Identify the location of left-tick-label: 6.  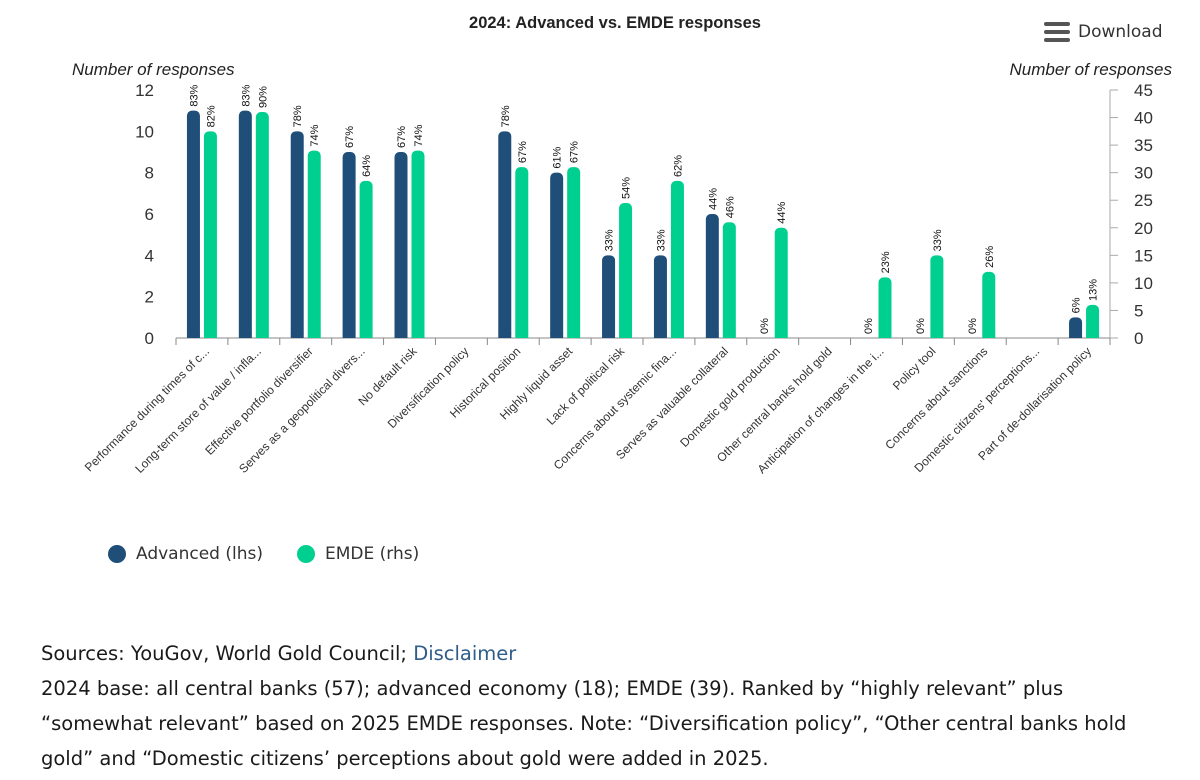
(149, 214).